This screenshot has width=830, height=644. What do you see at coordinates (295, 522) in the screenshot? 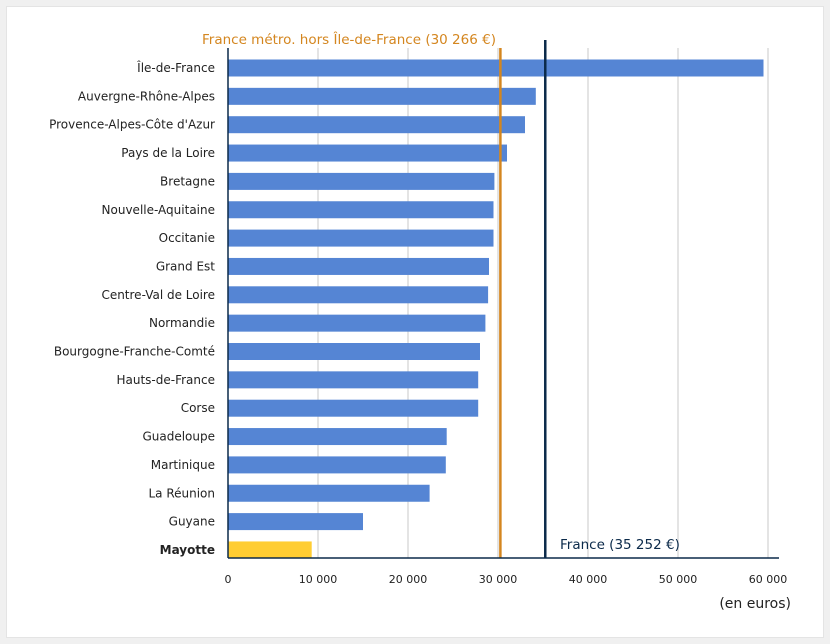
I see `bar-guyane` at bounding box center [295, 522].